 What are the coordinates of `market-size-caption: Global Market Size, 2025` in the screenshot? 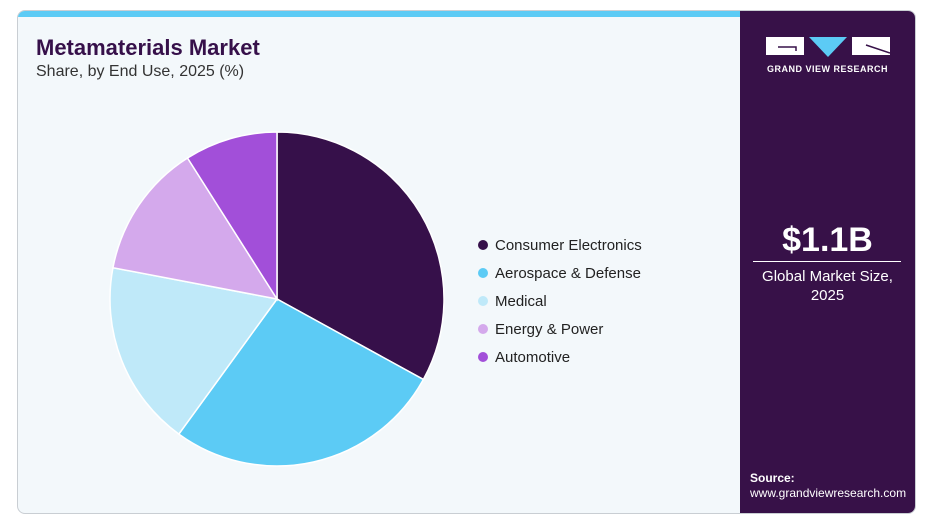 It's located at (827, 286).